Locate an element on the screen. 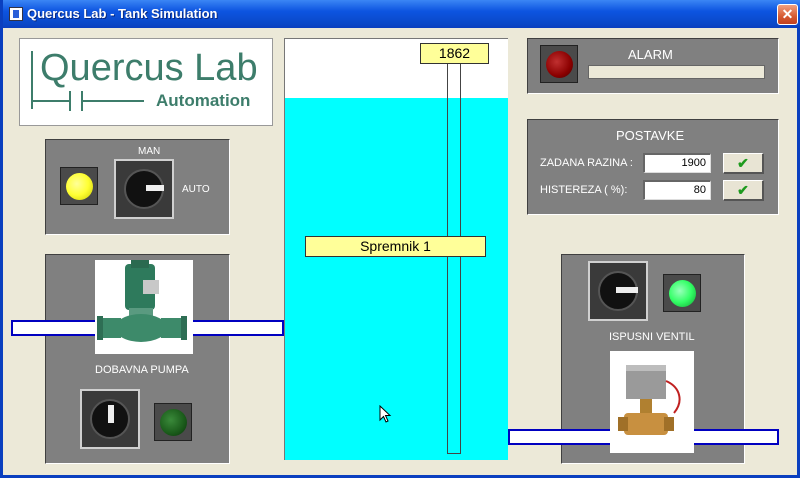 The height and width of the screenshot is (478, 800). ready-lamp is located at coordinates (79, 186).